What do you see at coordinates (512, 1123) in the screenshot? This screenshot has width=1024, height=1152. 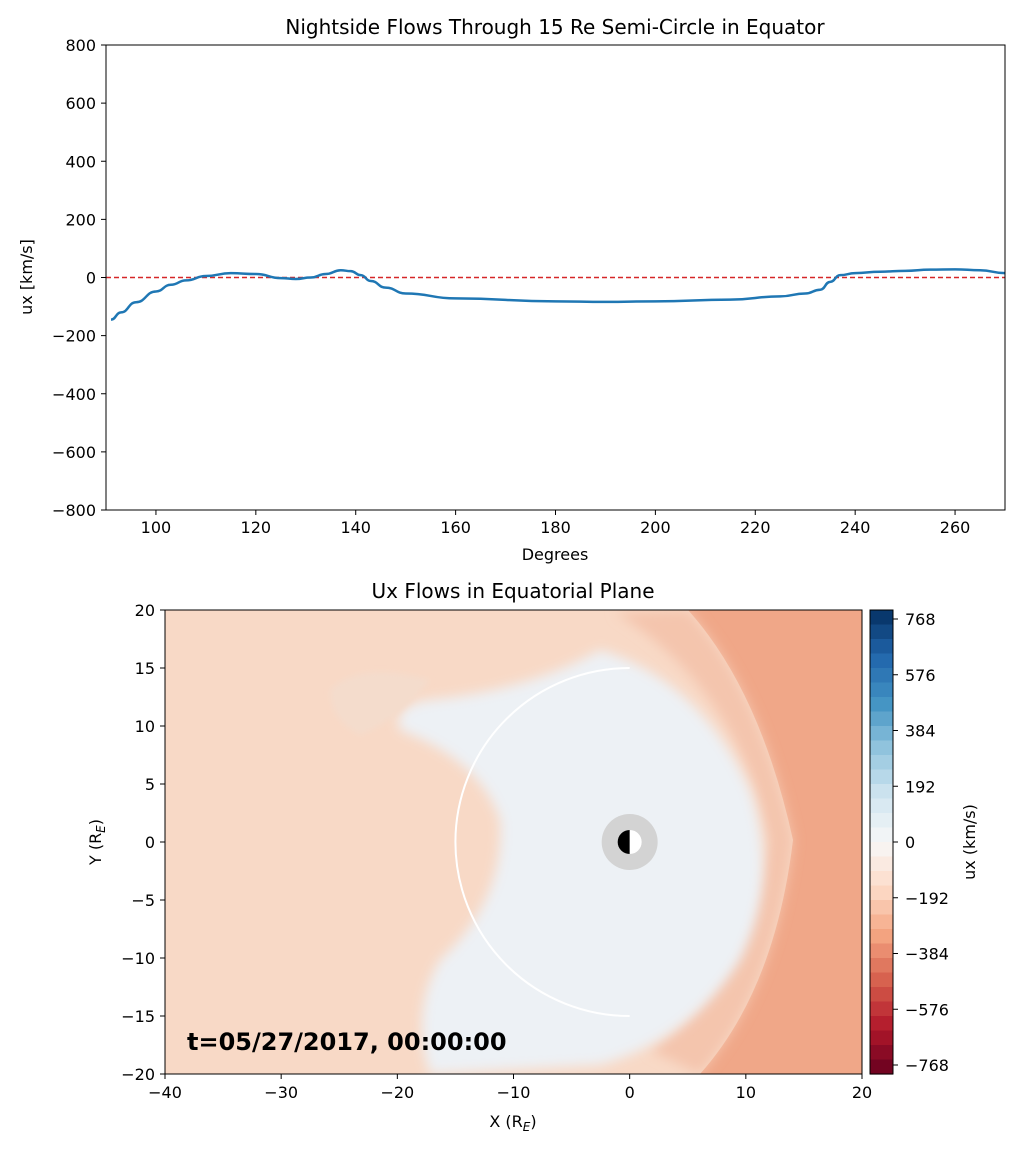 I see `map-x-axis-label: X (RE)` at bounding box center [512, 1123].